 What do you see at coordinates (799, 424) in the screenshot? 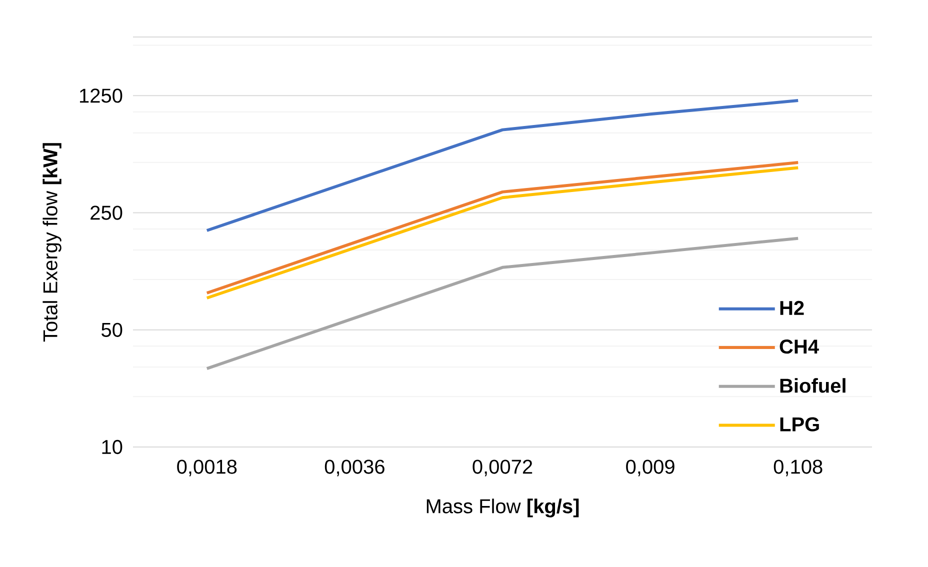
I see `legend-label: LPG` at bounding box center [799, 424].